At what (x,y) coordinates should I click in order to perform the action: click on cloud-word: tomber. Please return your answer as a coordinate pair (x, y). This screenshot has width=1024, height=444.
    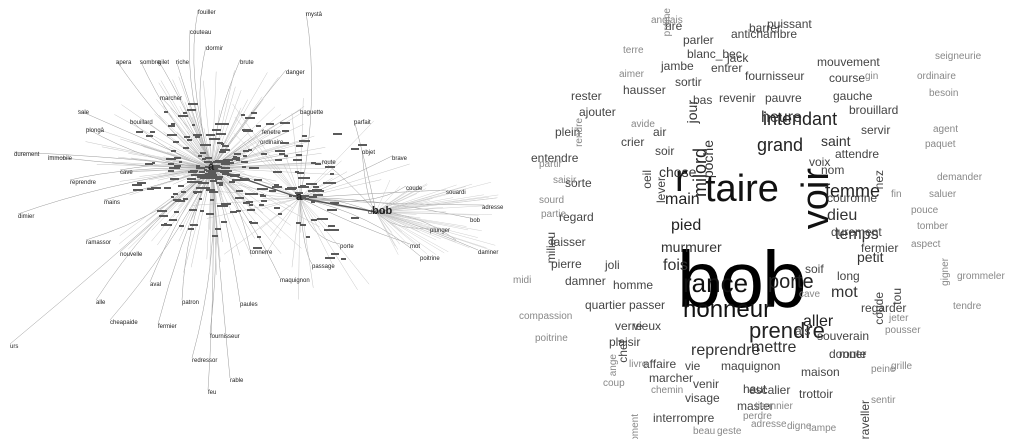
    Looking at the image, I should click on (932, 227).